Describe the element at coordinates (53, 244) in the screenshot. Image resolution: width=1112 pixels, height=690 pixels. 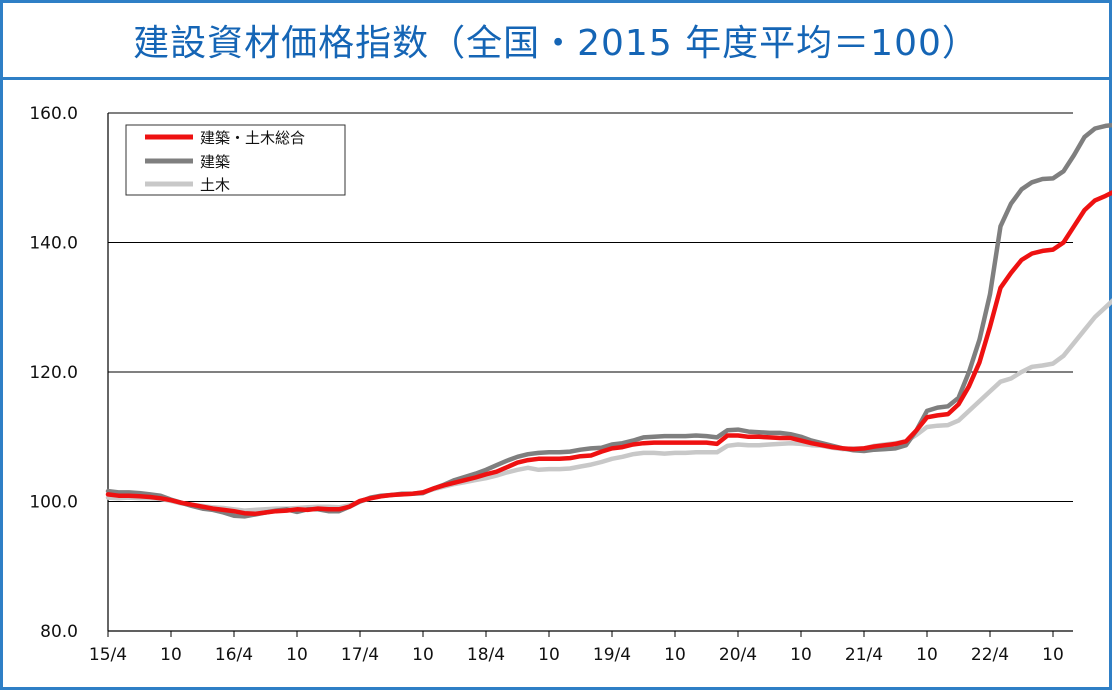
I see `y-tick-label: 140.0` at that location.